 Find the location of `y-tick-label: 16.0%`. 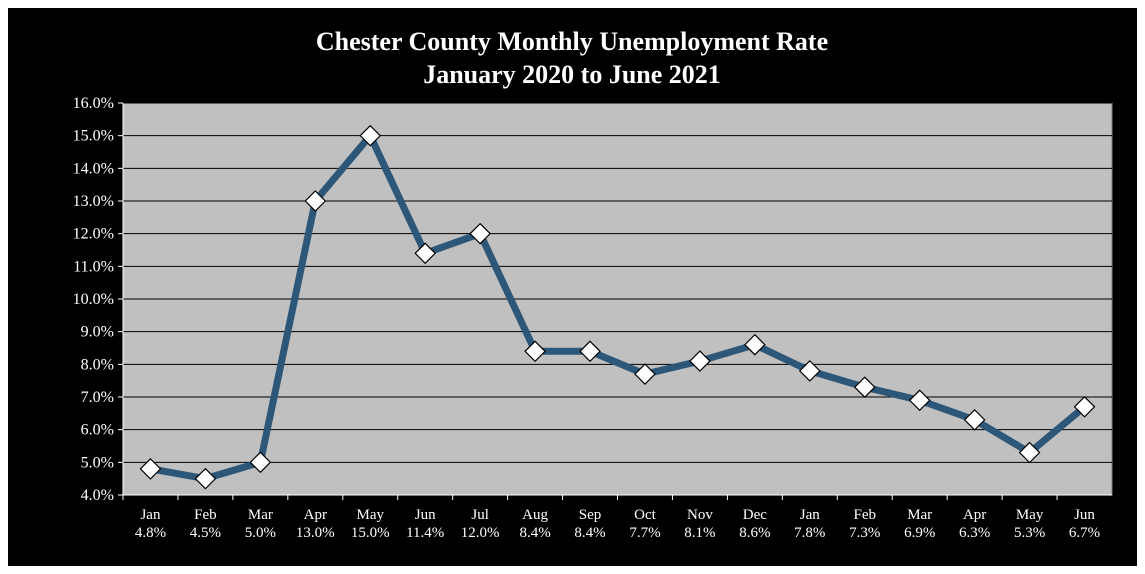

y-tick-label: 16.0% is located at coordinates (93, 103).